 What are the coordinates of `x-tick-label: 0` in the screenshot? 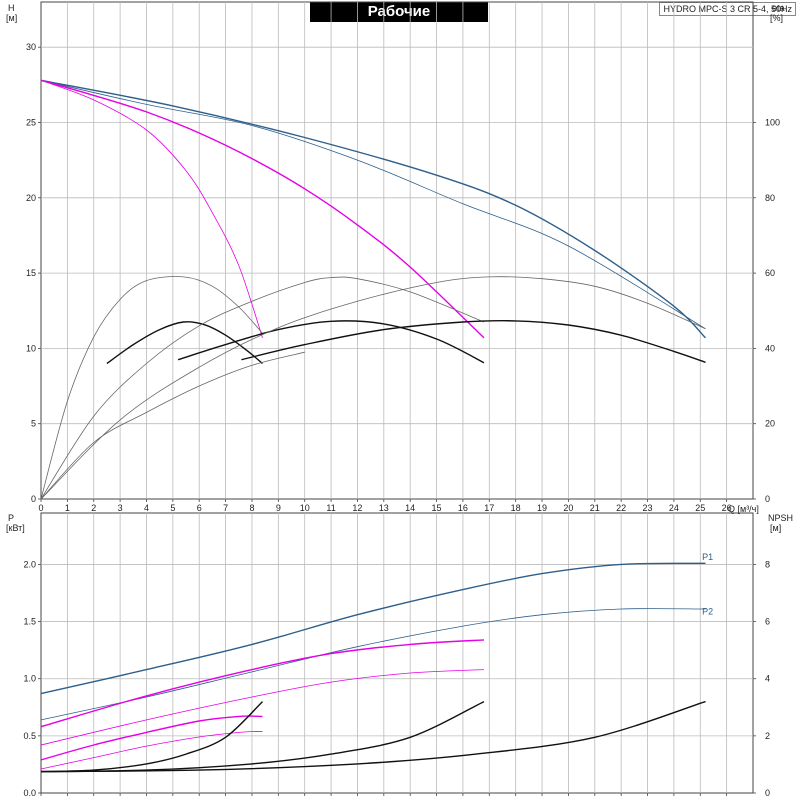 It's located at (40, 508).